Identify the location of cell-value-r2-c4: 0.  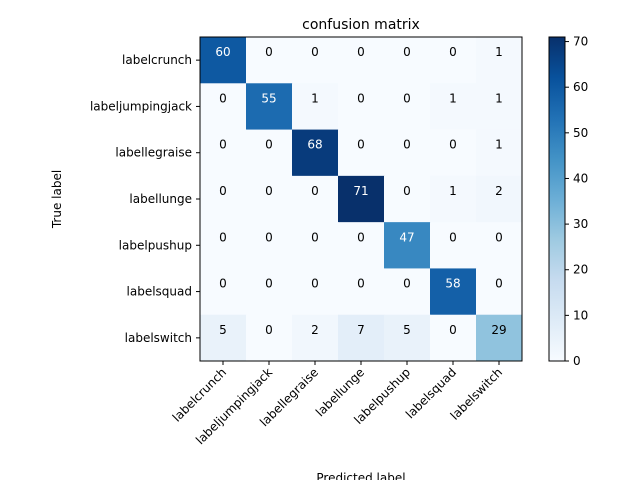
(407, 145).